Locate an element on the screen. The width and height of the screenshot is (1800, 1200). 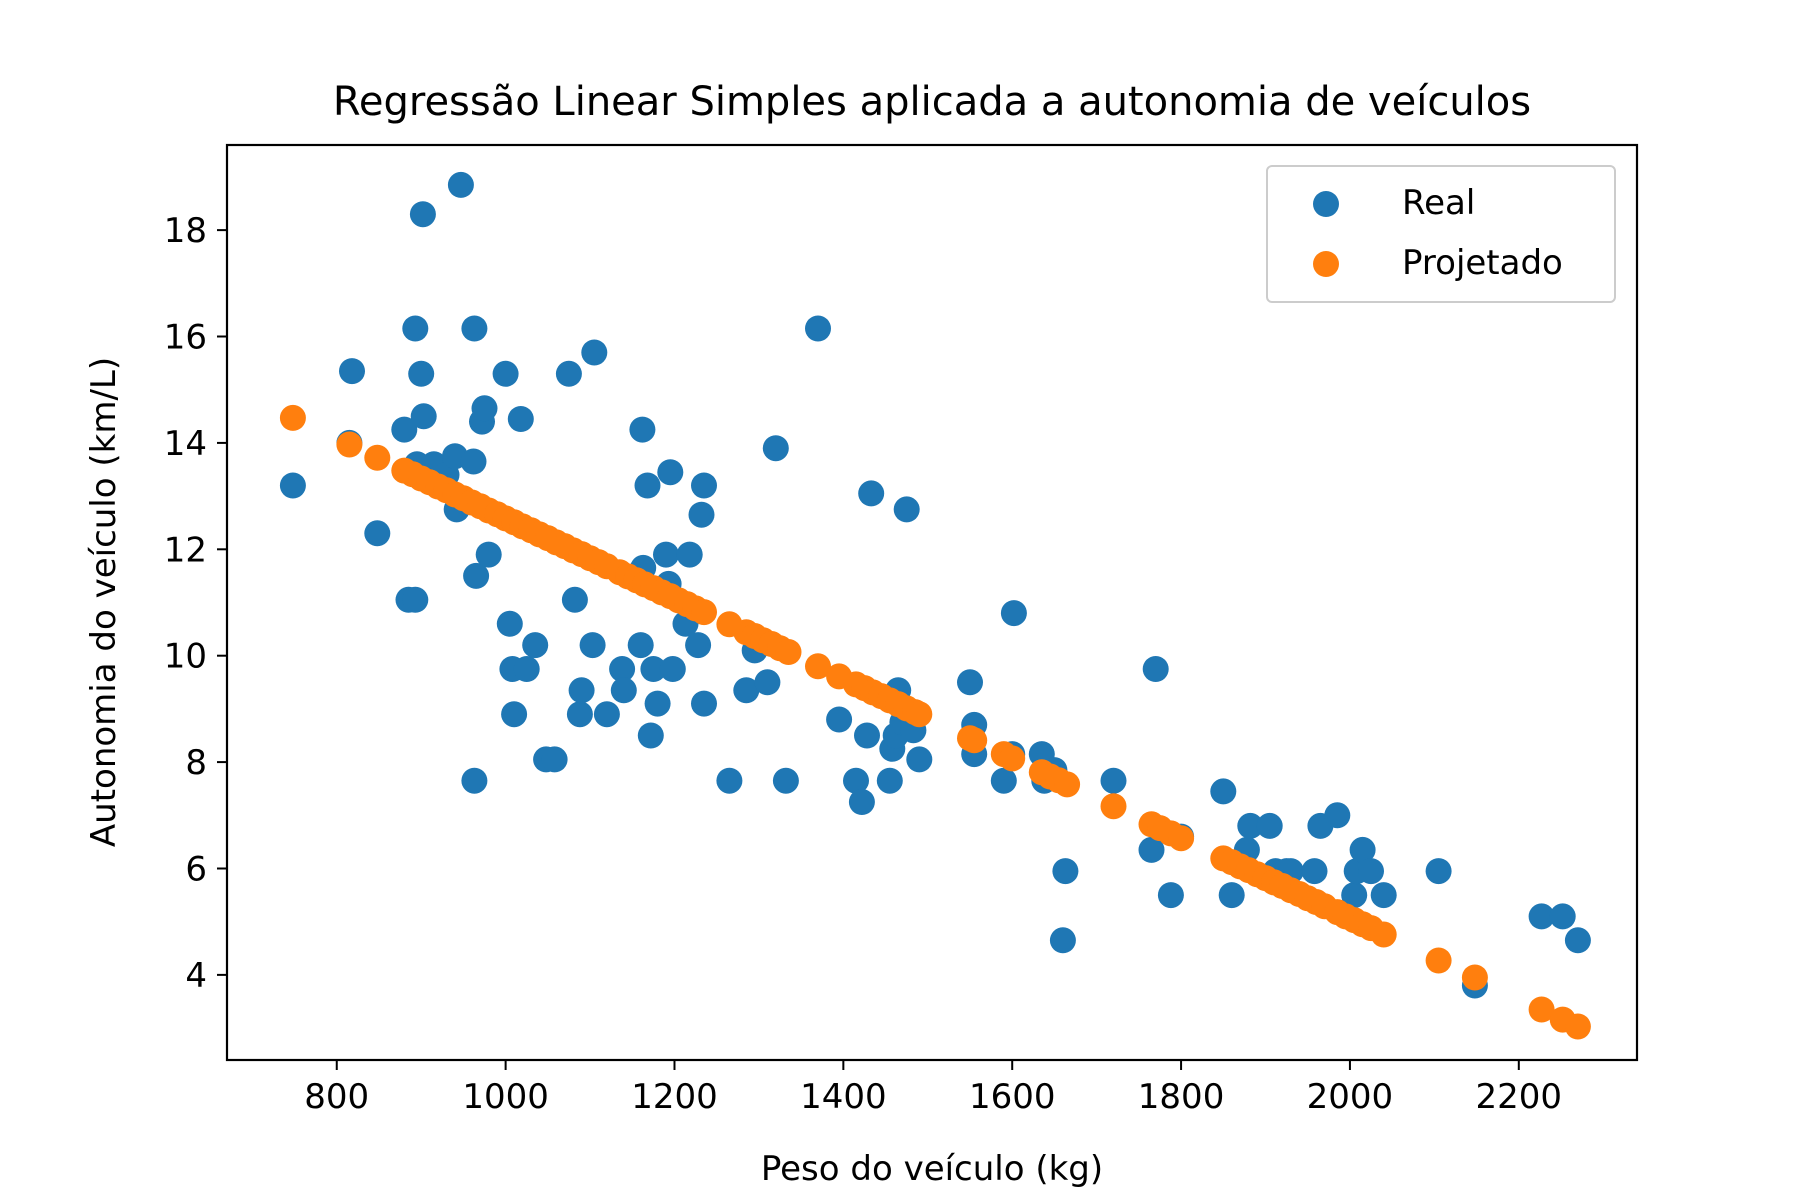
x-tick-label-2200: 2200 is located at coordinates (1519, 1097).